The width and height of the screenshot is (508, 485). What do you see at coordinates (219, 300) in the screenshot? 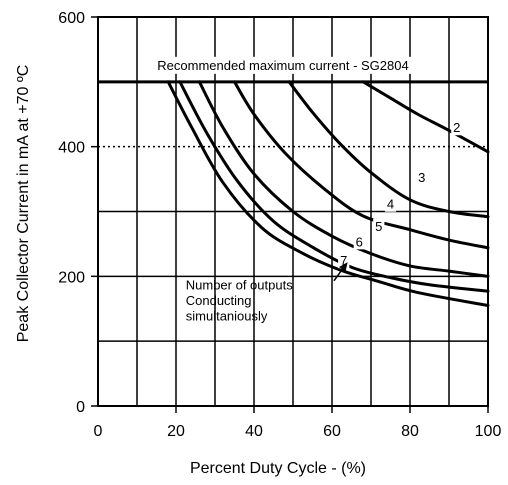
I see `annotation-line: Conducting` at bounding box center [219, 300].